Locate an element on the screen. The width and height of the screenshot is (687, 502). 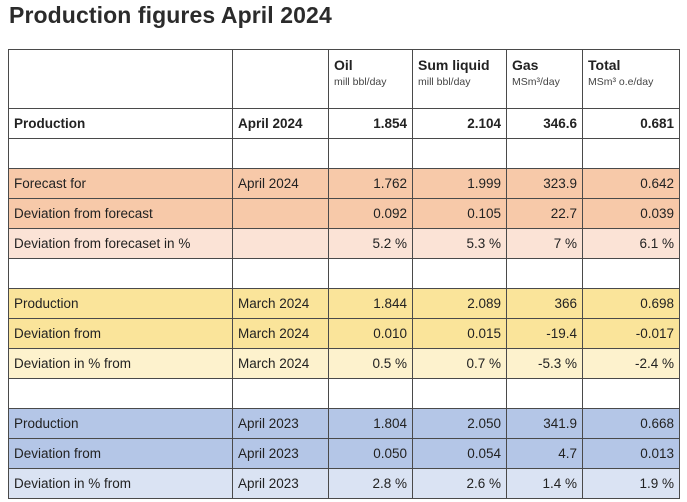
total-value: 0.698 is located at coordinates (631, 303).